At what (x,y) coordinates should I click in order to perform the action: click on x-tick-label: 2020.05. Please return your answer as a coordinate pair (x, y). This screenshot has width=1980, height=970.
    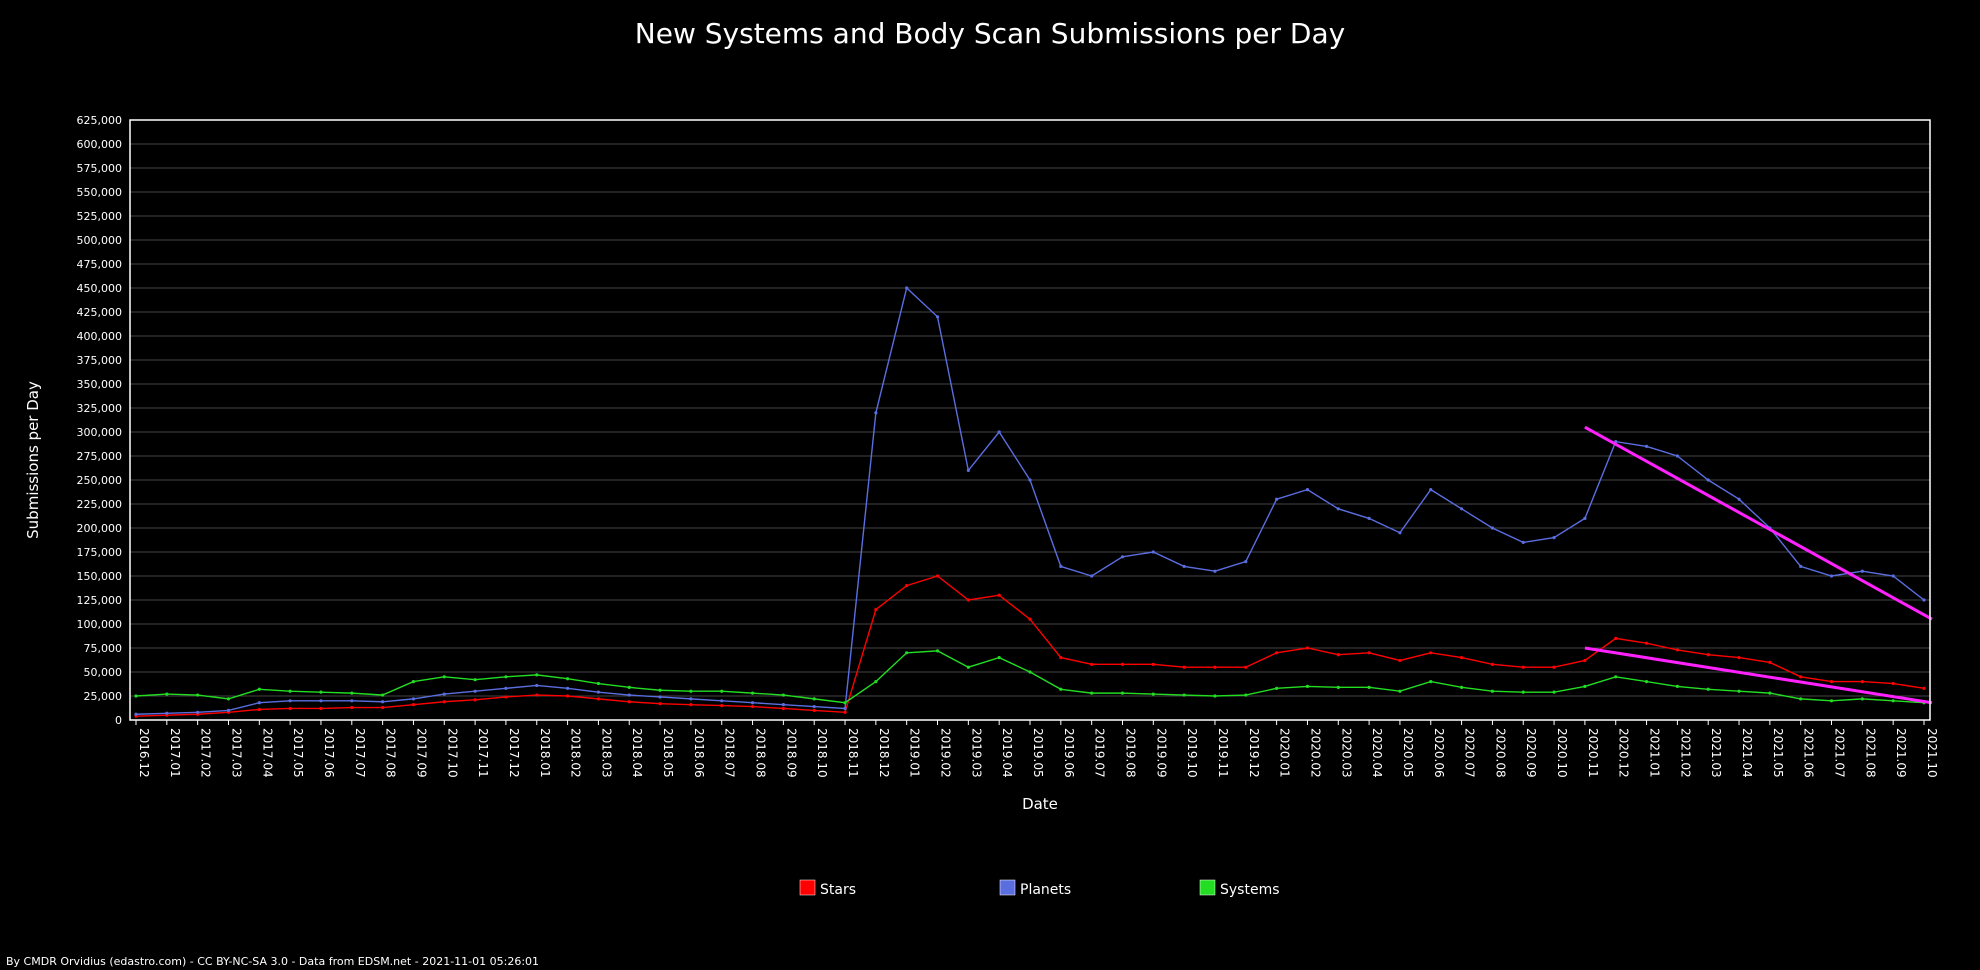
    Looking at the image, I should click on (1408, 753).